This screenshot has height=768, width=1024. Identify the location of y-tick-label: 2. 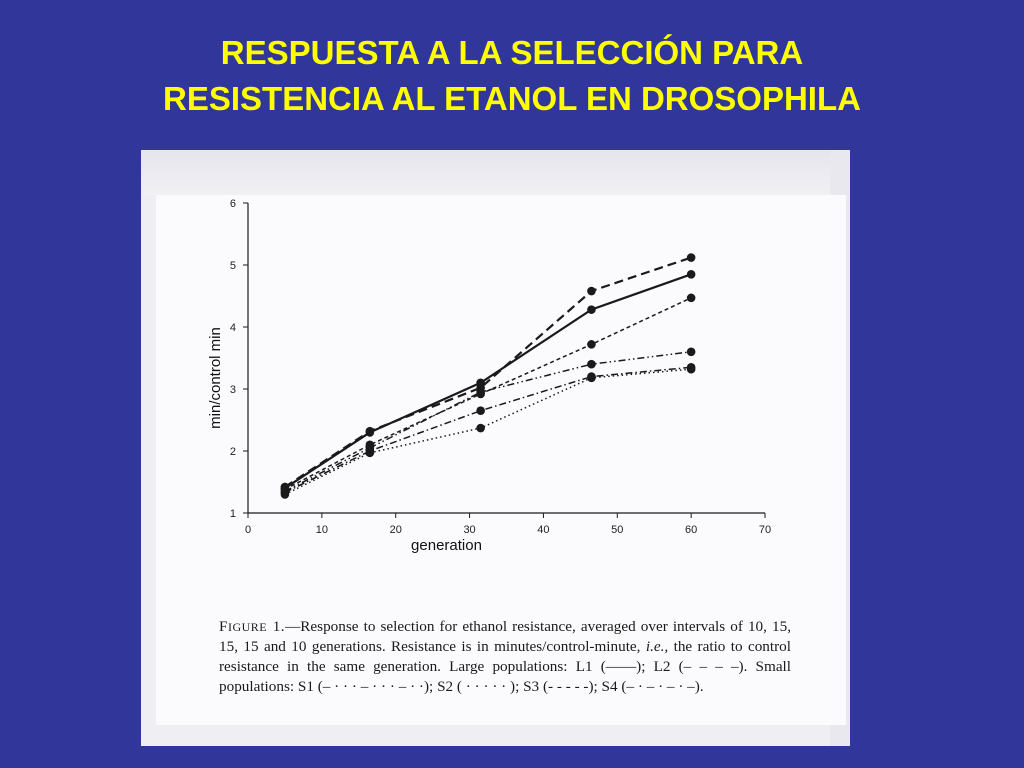
(233, 452).